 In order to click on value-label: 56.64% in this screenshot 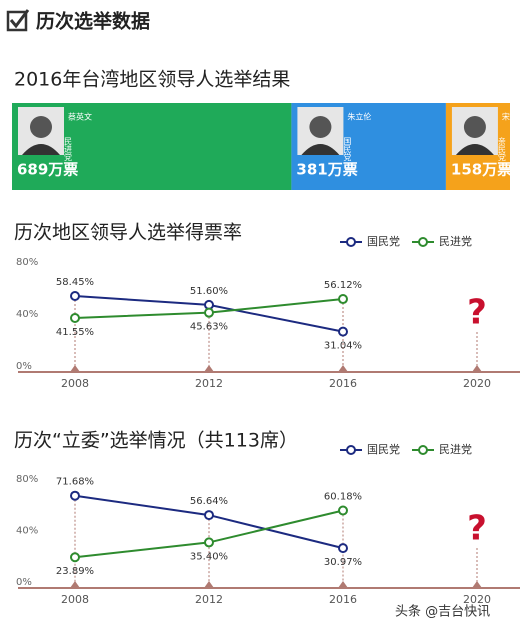, I will do `click(209, 501)`.